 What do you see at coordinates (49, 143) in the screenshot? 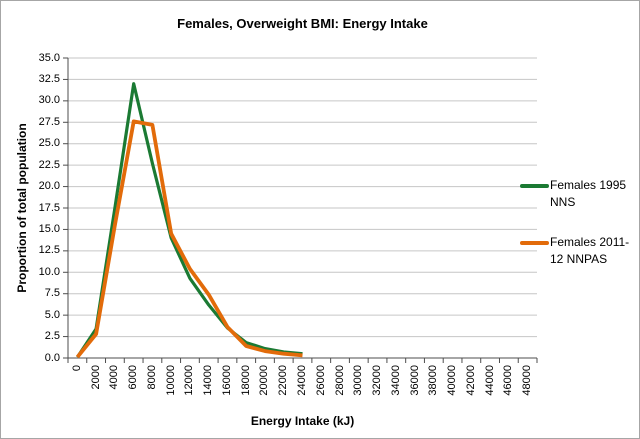
I see `y-tick-label: 25.0` at bounding box center [49, 143].